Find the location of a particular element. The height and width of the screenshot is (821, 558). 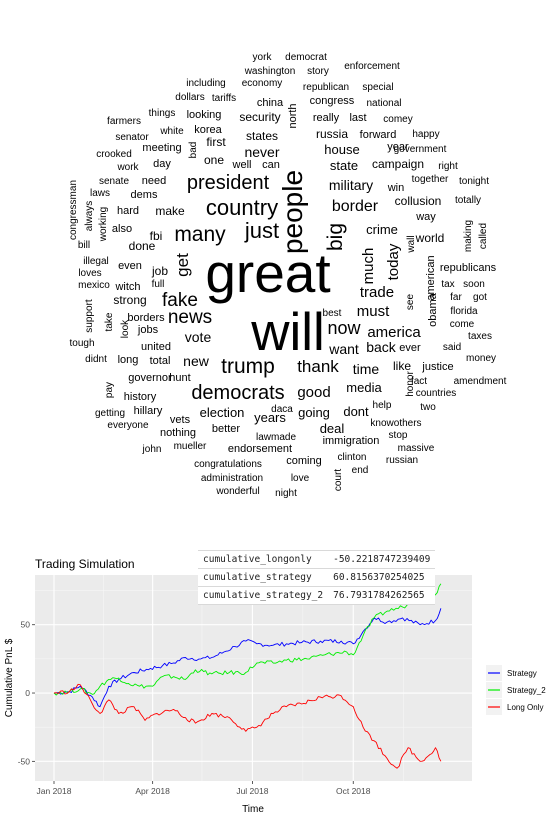

word-national: national is located at coordinates (383, 103).